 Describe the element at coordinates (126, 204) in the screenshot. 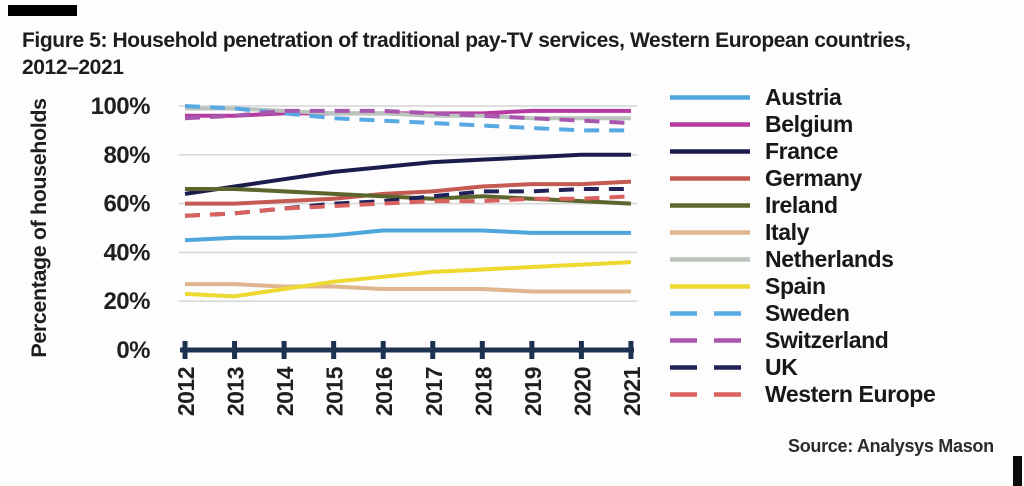

I see `y-tick-label-60: 60%` at that location.